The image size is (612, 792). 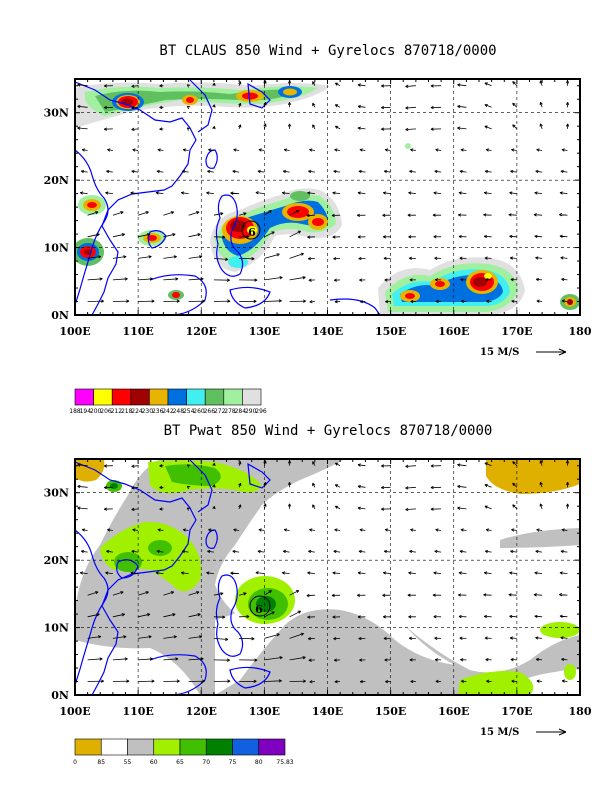 I want to click on claus-colorbar-label: 230, so click(x=148, y=411).